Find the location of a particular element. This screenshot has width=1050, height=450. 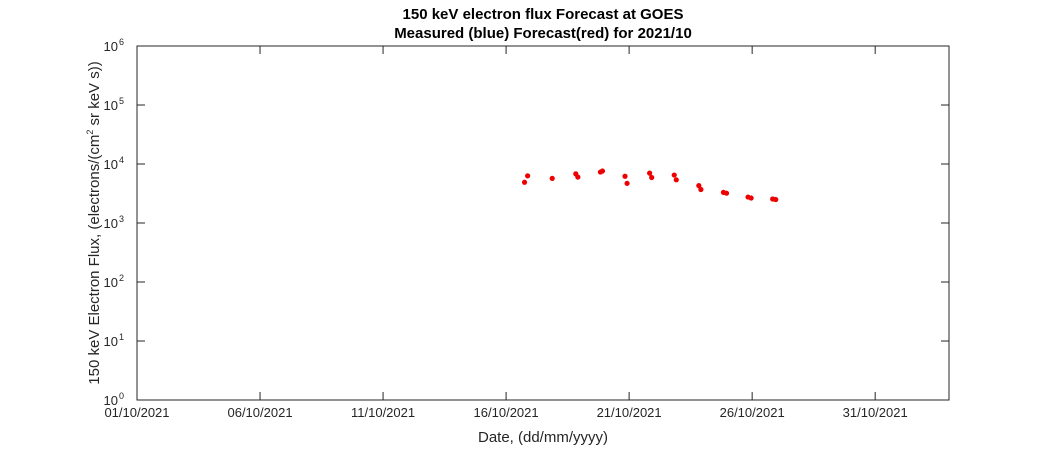

y-tick-label-exponent: 3 is located at coordinates (121, 219).